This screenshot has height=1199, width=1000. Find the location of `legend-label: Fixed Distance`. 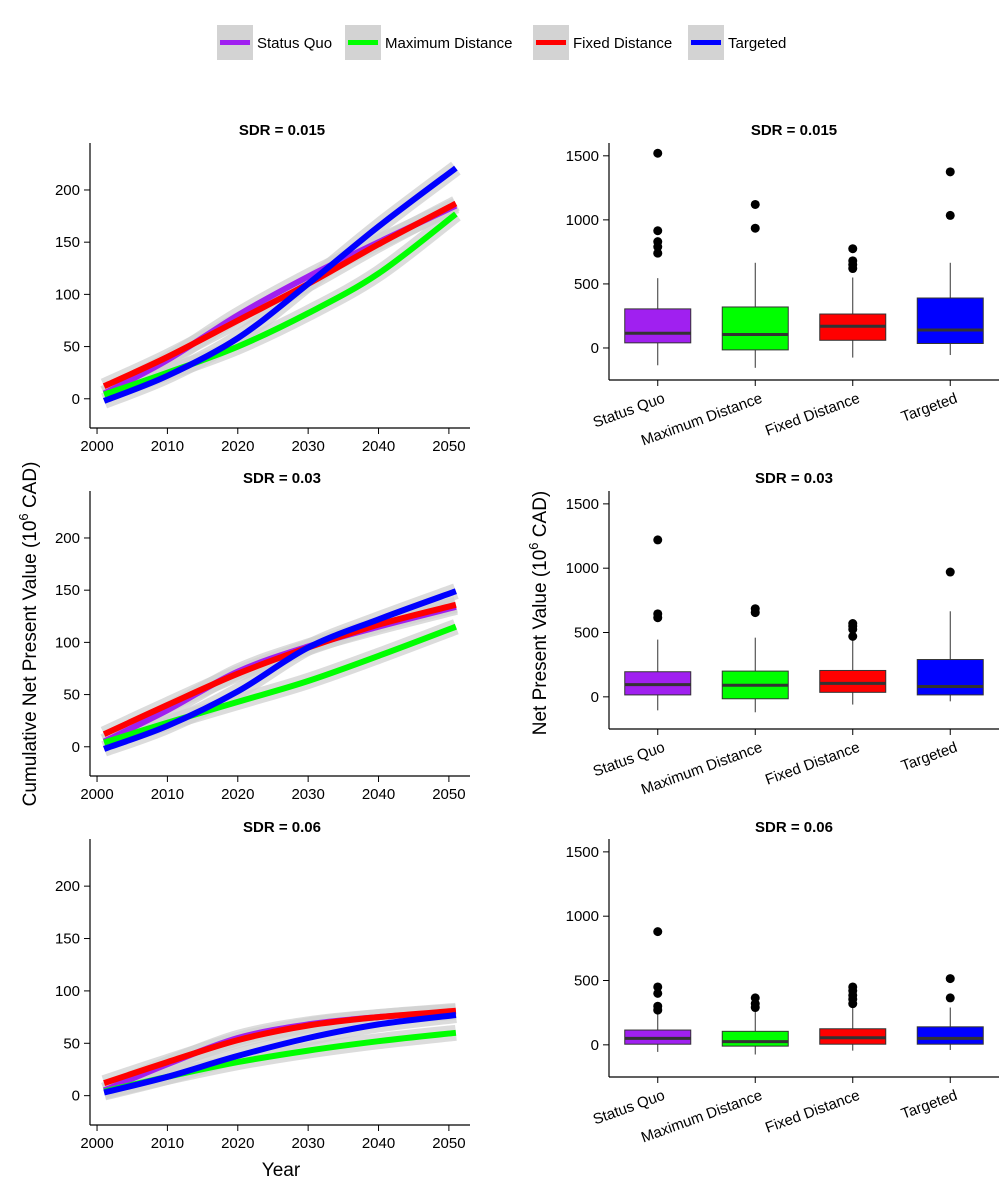

legend-label: Fixed Distance is located at coordinates (622, 43).